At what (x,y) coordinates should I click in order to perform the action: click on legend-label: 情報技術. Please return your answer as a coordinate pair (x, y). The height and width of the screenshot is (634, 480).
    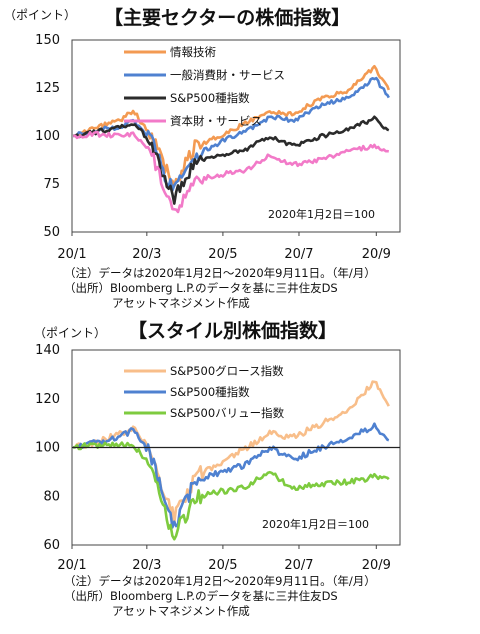
    Looking at the image, I should click on (193, 52).